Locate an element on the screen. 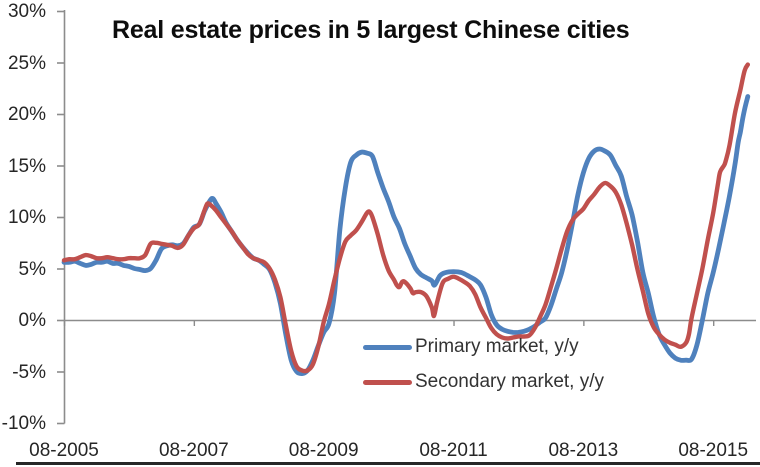  y-tick-label: 20% is located at coordinates (26, 114).